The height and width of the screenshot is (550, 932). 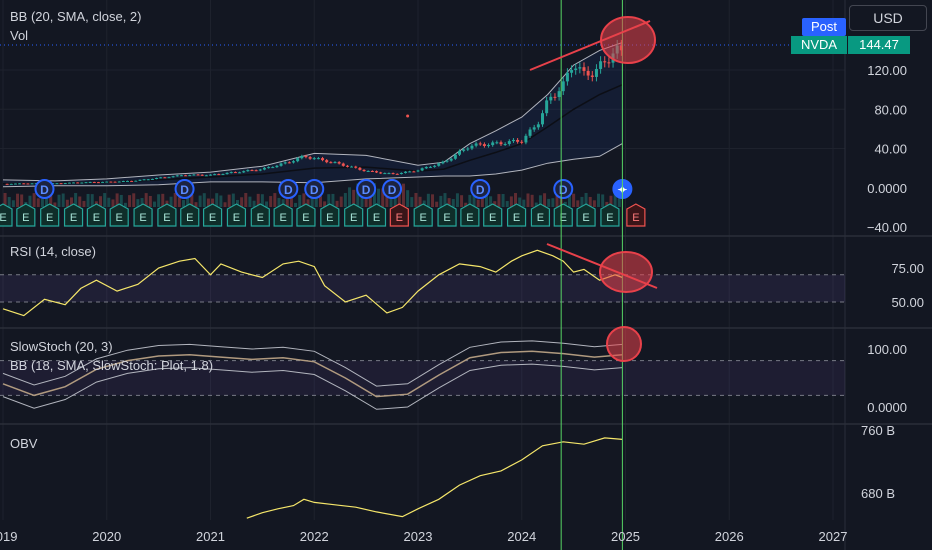 I want to click on rsi-label: RSI (14, close), so click(x=53, y=251).